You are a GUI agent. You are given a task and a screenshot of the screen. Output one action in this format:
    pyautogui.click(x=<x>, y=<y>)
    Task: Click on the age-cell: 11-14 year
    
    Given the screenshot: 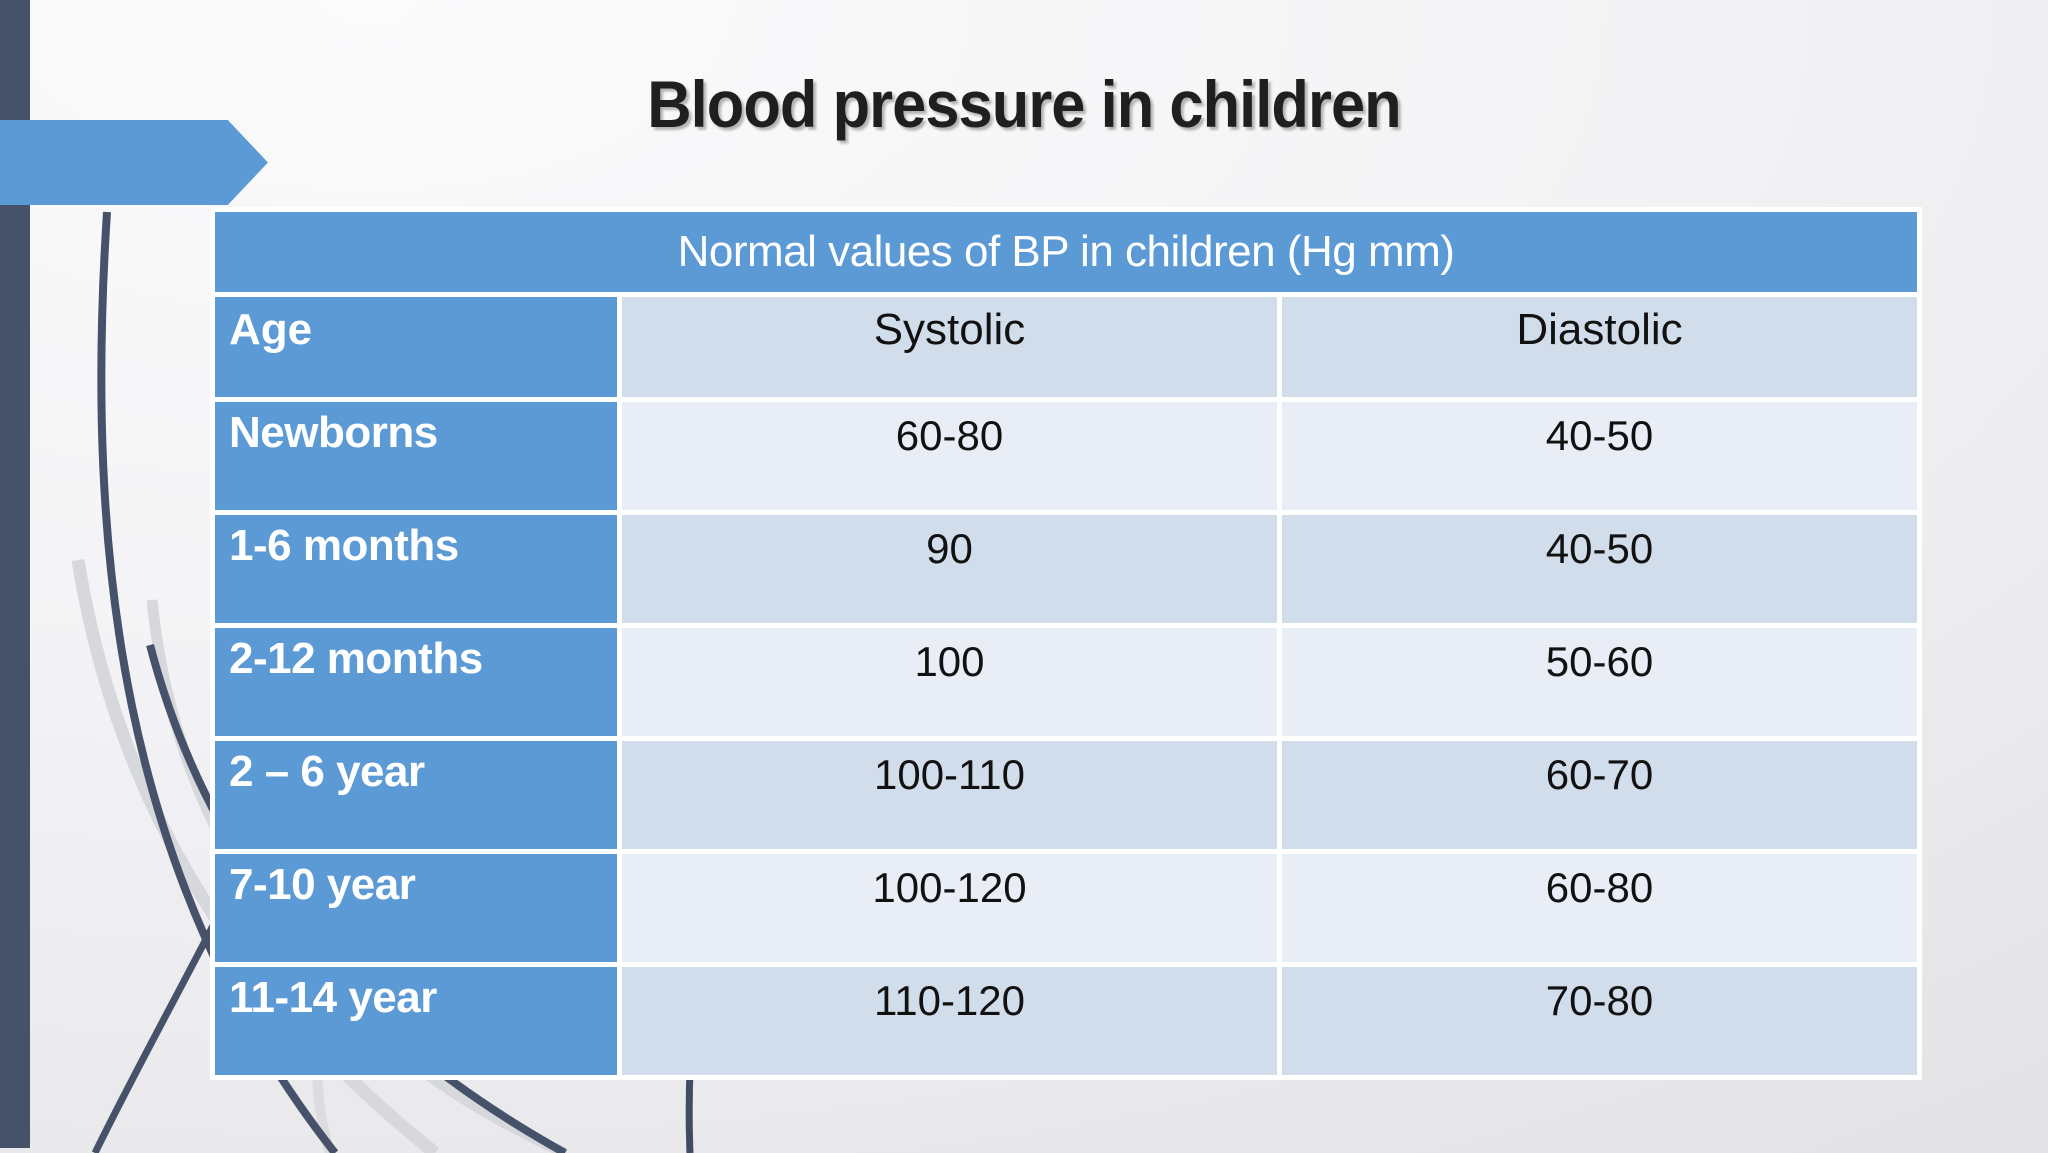 What is the action you would take?
    pyautogui.click(x=416, y=1021)
    